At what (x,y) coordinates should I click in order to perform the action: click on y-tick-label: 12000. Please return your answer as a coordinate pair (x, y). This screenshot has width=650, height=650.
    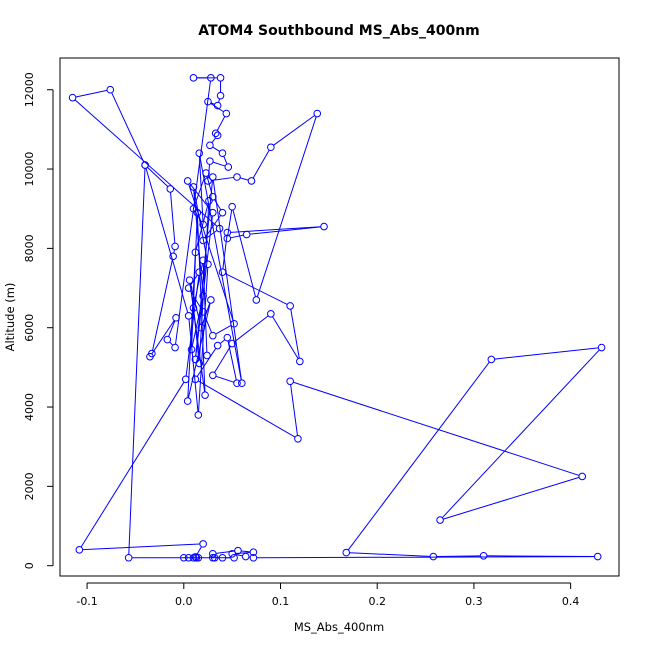
    Looking at the image, I should click on (29, 89).